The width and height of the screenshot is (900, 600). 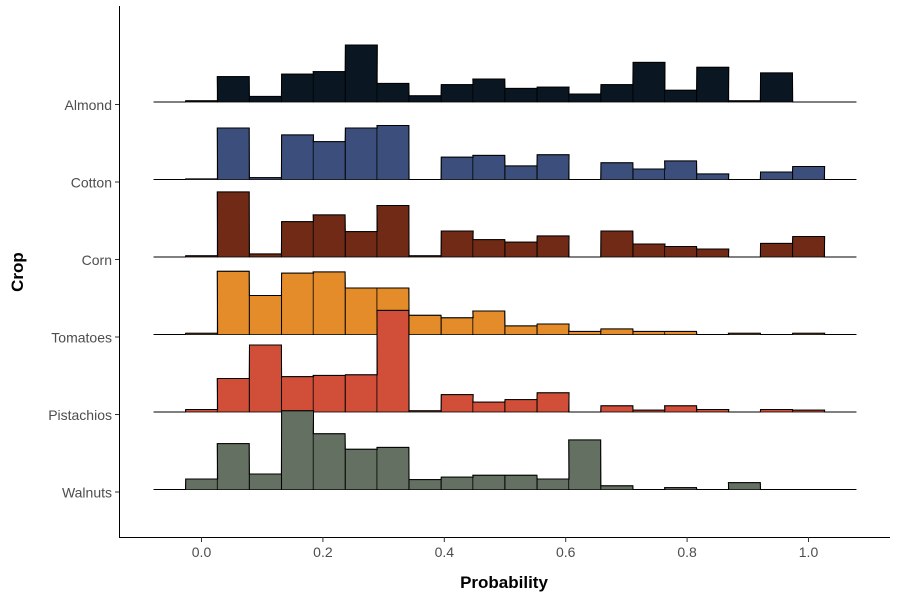 What do you see at coordinates (687, 552) in the screenshot?
I see `x-tick-label: 0.8` at bounding box center [687, 552].